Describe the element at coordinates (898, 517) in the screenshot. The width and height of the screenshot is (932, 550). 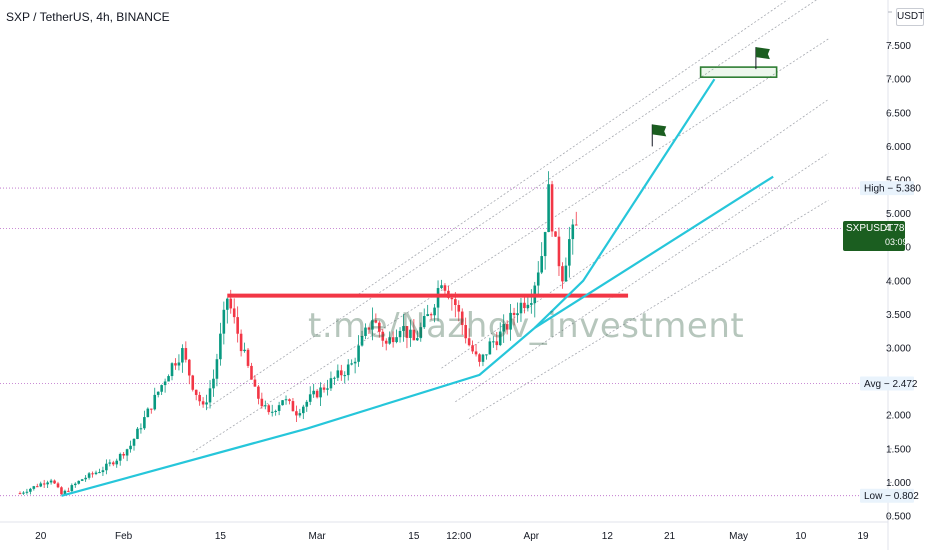
I see `y-tick-label: 0.500` at that location.